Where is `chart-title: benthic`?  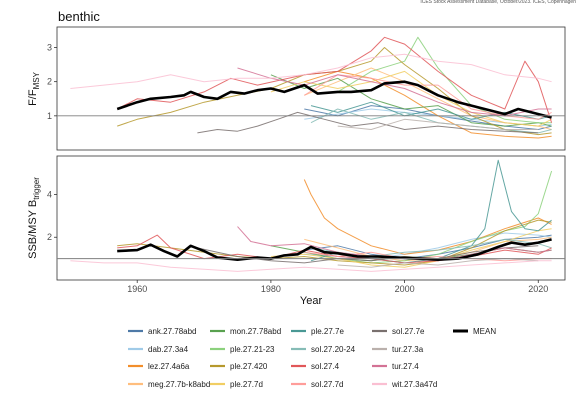
chart-title: benthic is located at coordinates (79, 16).